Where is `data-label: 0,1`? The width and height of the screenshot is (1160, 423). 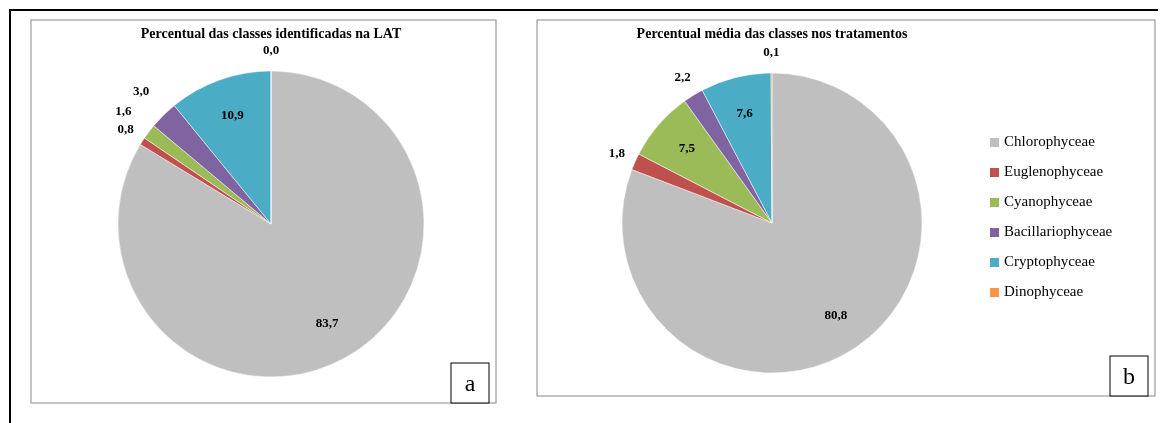
data-label: 0,1 is located at coordinates (771, 51).